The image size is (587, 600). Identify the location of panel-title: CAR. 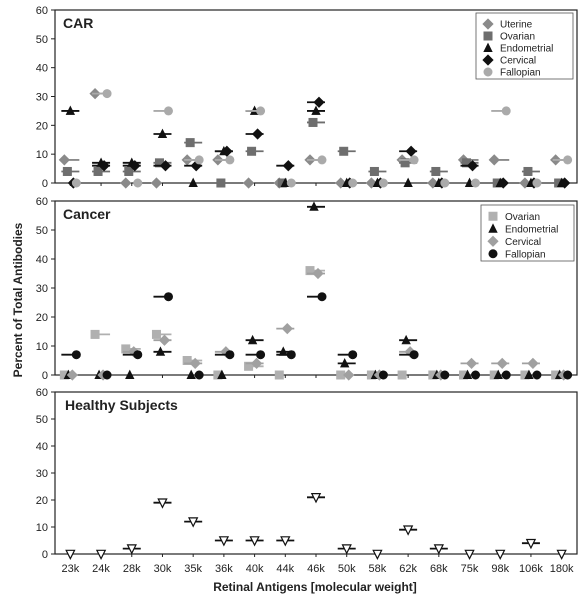
(78, 23).